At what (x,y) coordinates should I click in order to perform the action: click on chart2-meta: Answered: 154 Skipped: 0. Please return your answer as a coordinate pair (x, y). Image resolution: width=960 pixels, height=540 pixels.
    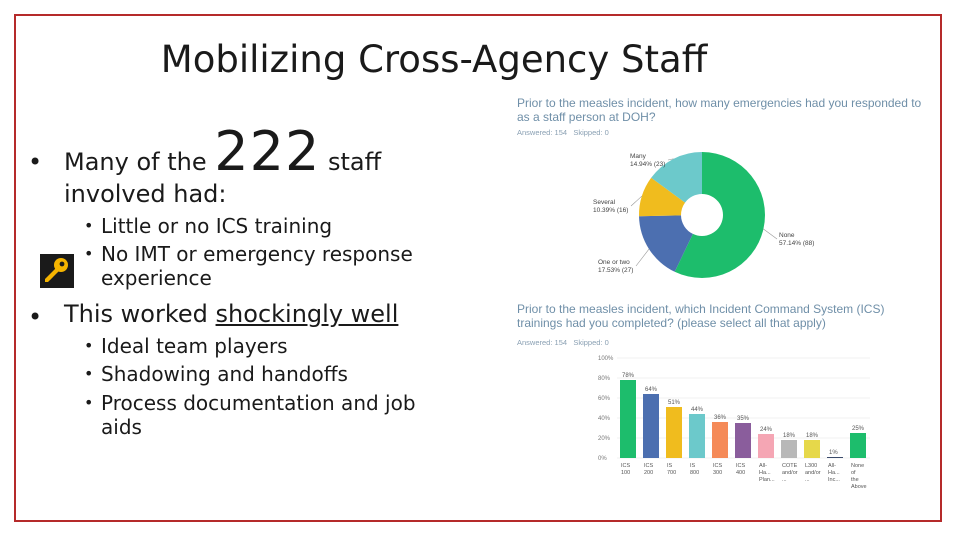
    Looking at the image, I should click on (563, 342).